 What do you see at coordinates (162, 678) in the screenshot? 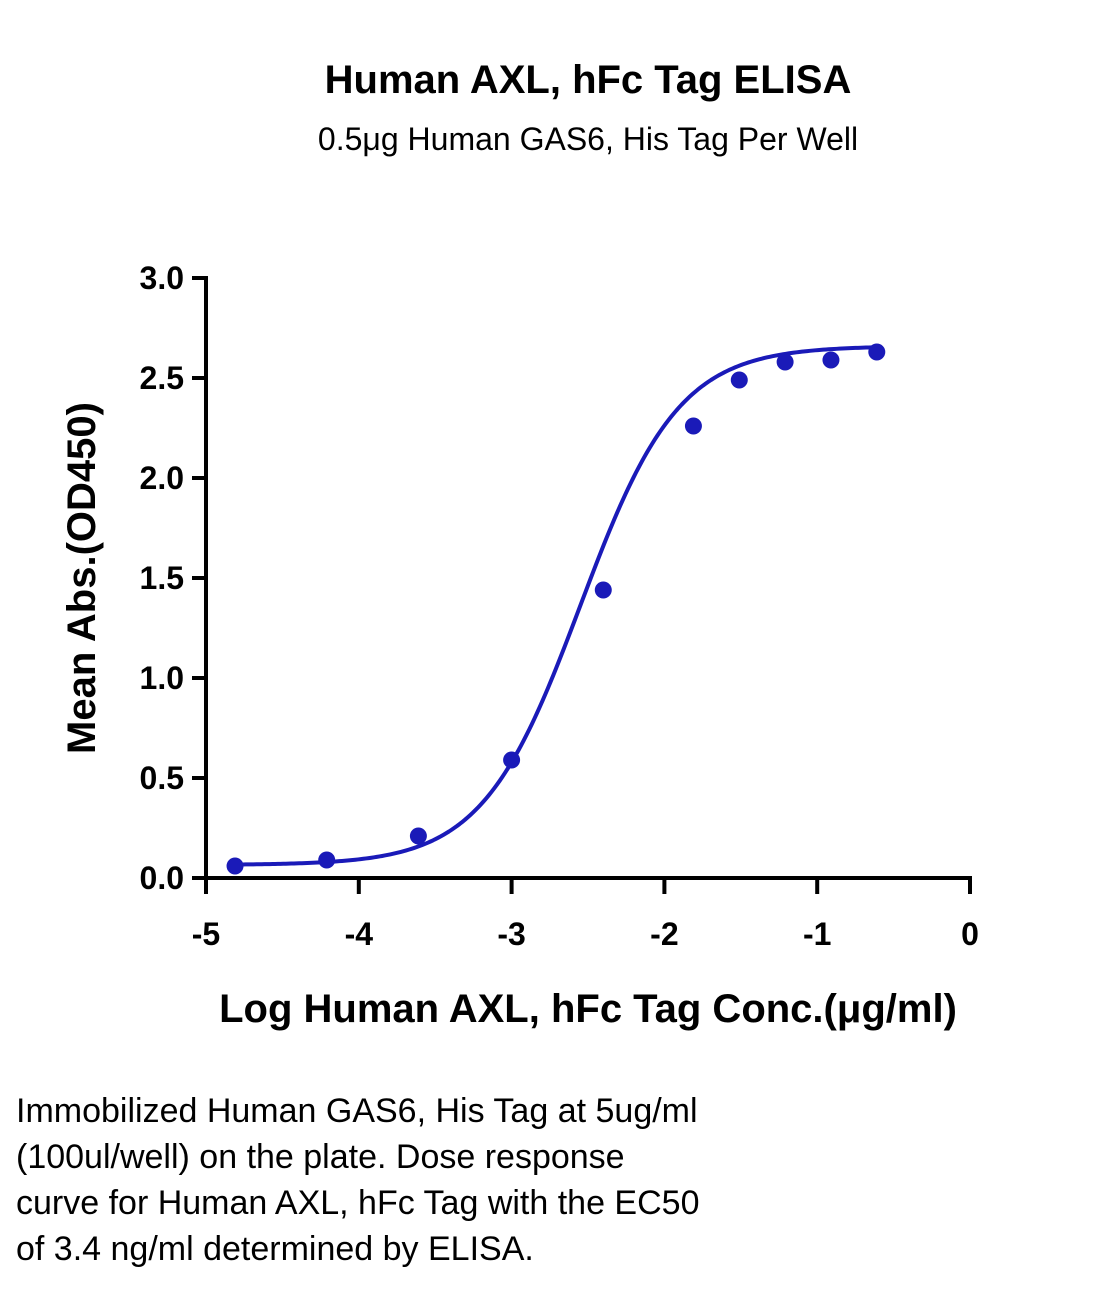
I see `y-tick-label: 1.0` at bounding box center [162, 678].